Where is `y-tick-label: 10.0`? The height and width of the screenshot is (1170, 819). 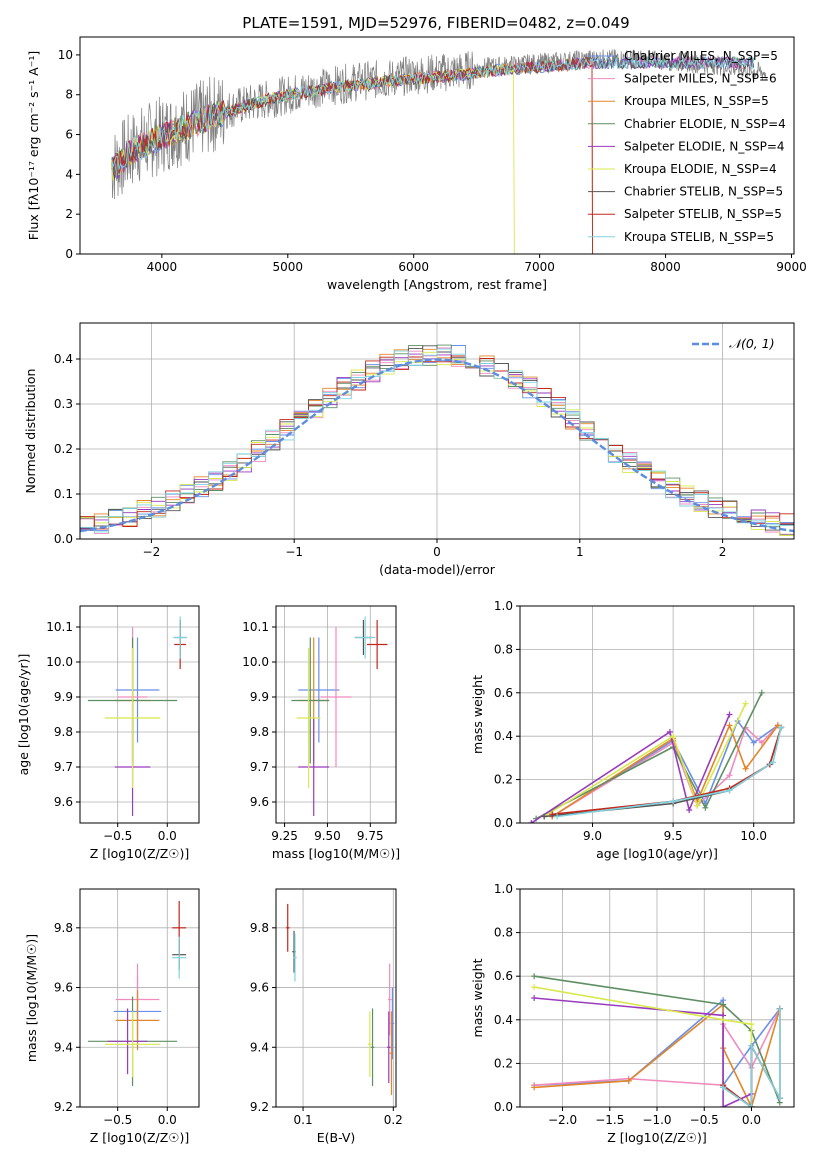
y-tick-label: 10.0 is located at coordinates (59, 662).